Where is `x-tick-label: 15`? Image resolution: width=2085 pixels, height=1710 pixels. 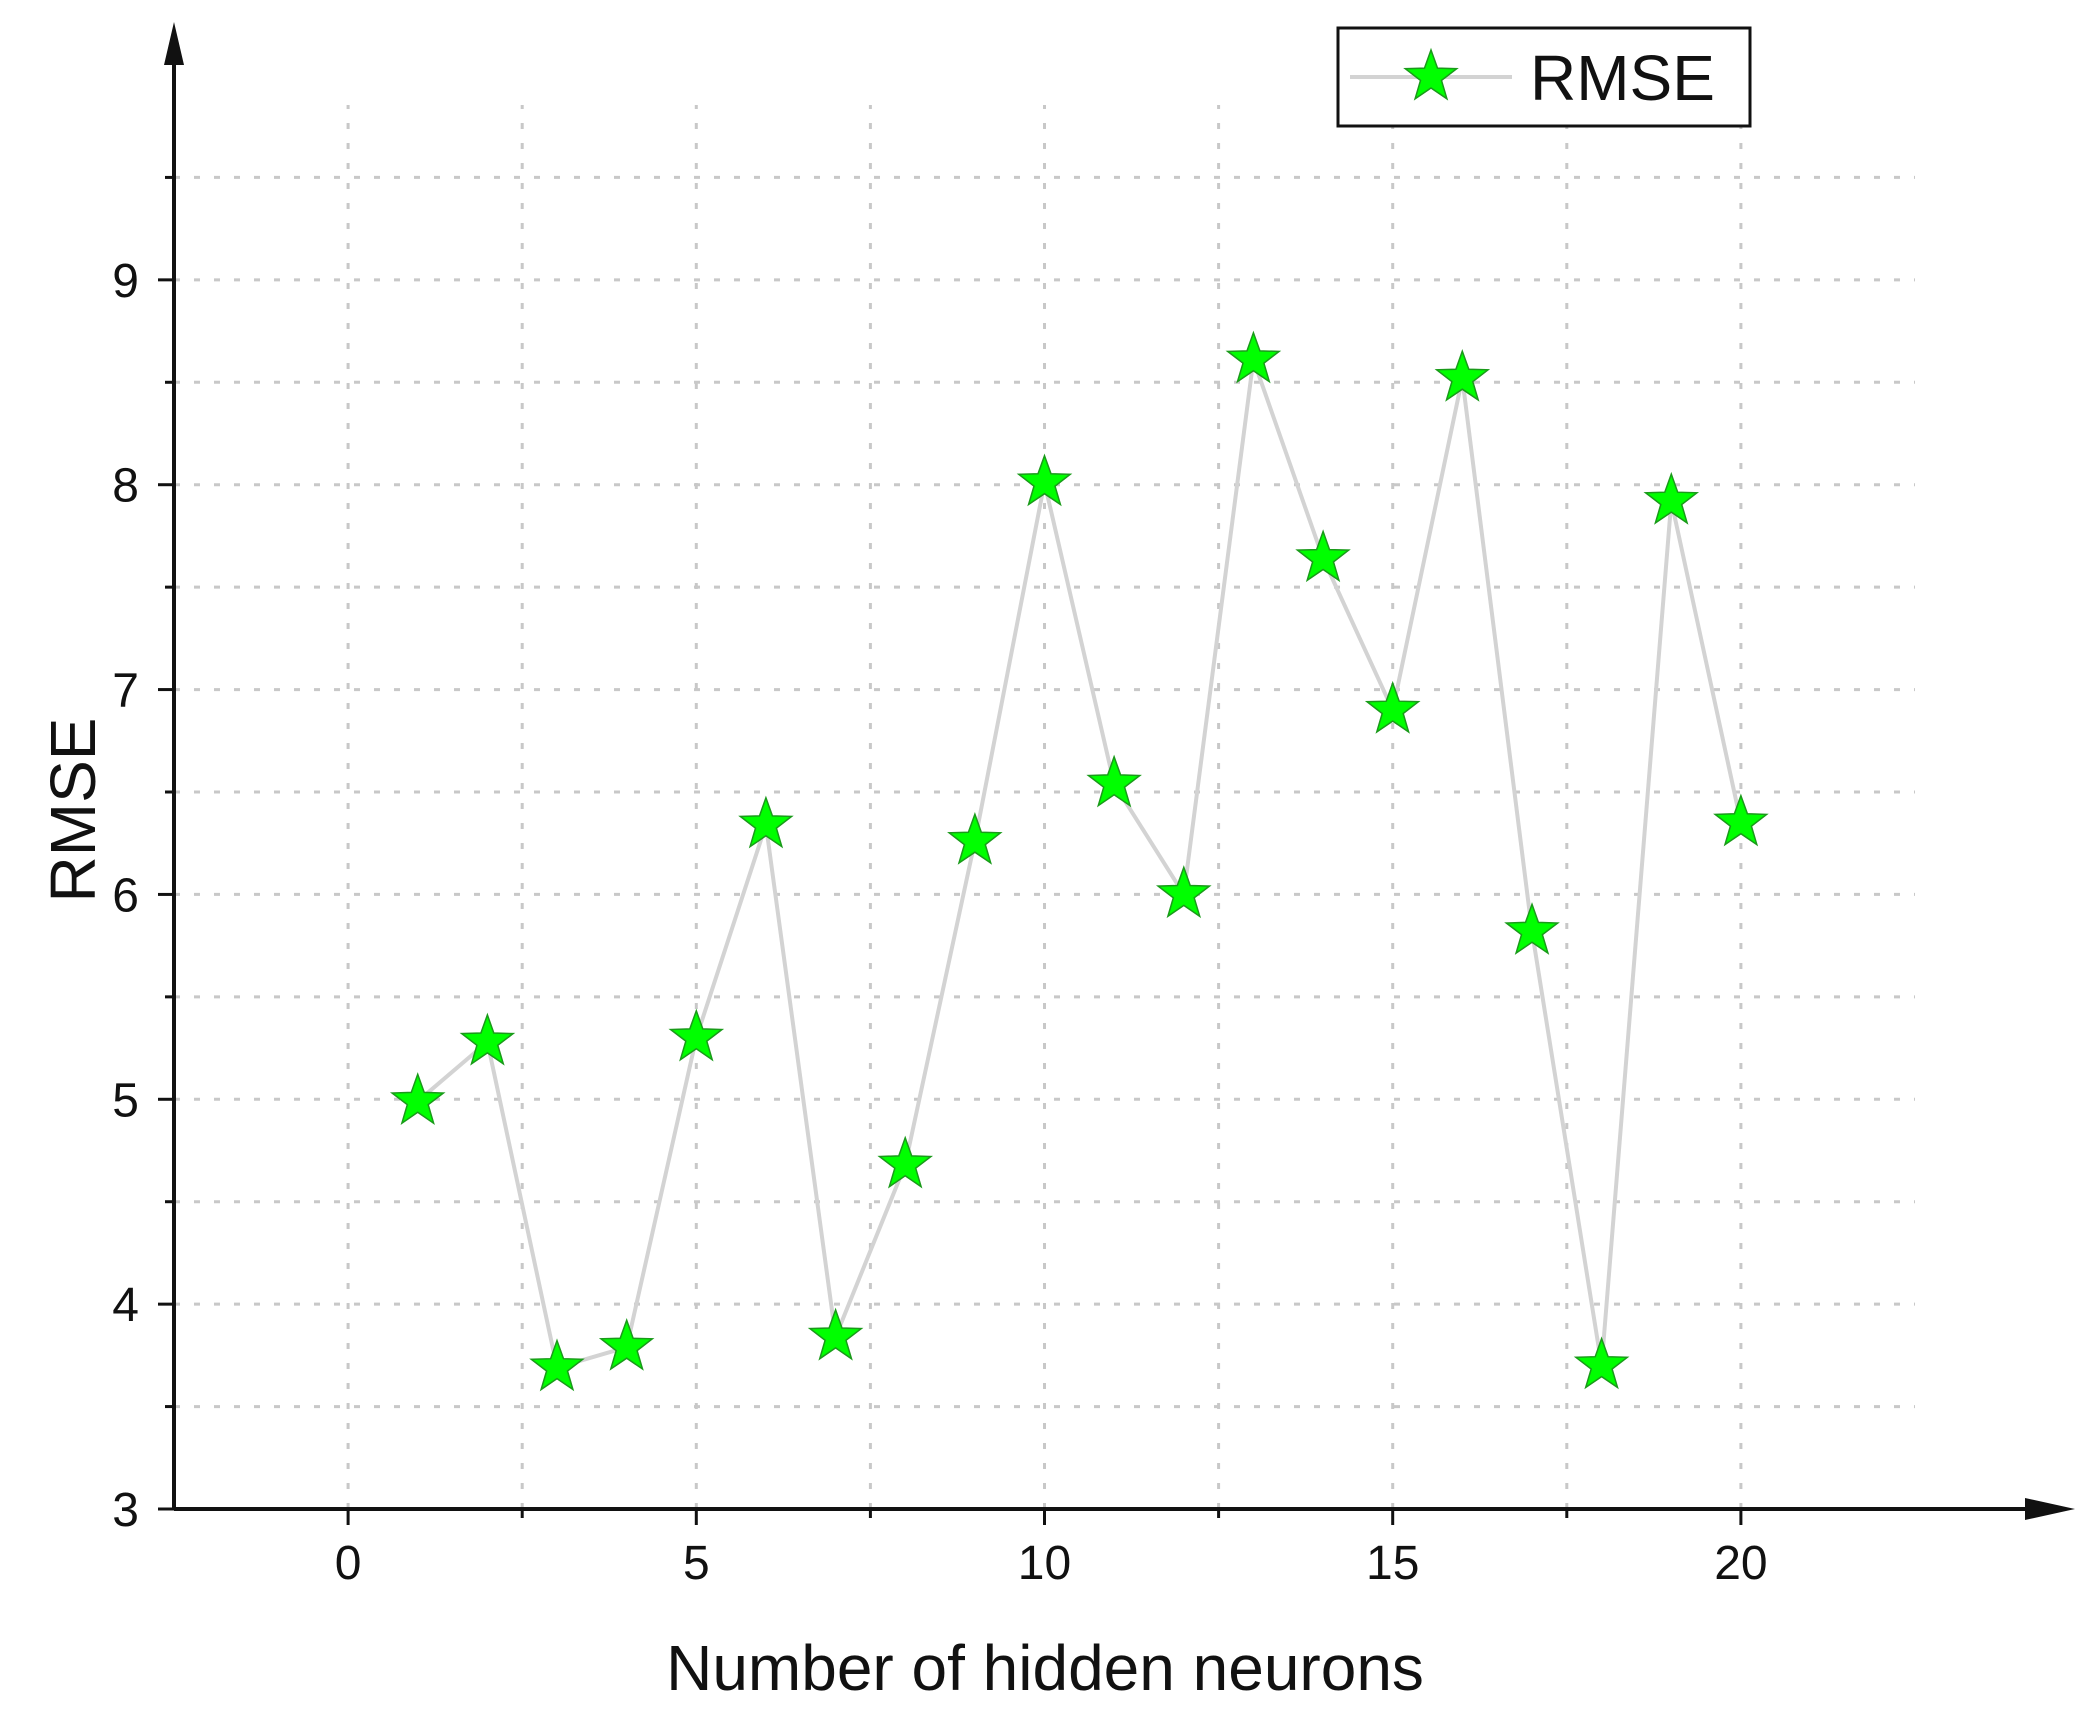 x-tick-label: 15 is located at coordinates (1392, 1563).